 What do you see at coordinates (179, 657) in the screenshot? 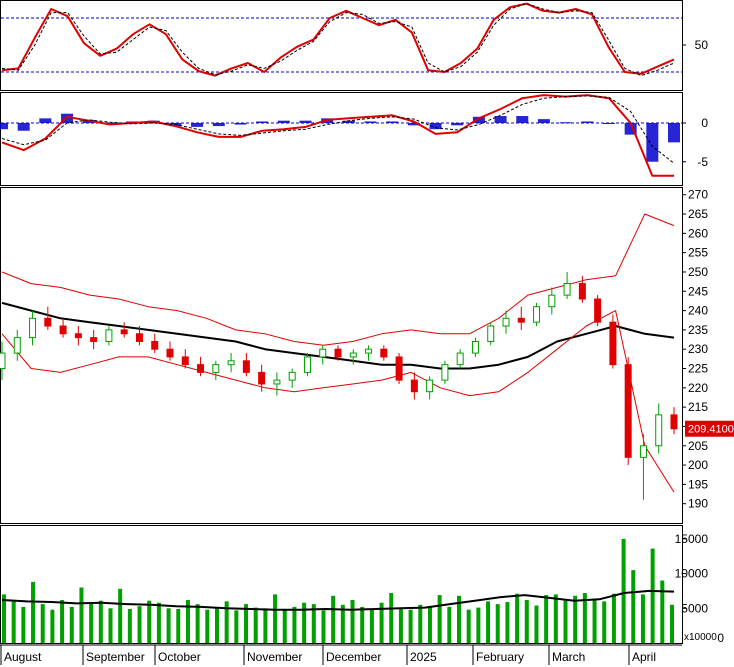
I see `month-label: October` at bounding box center [179, 657].